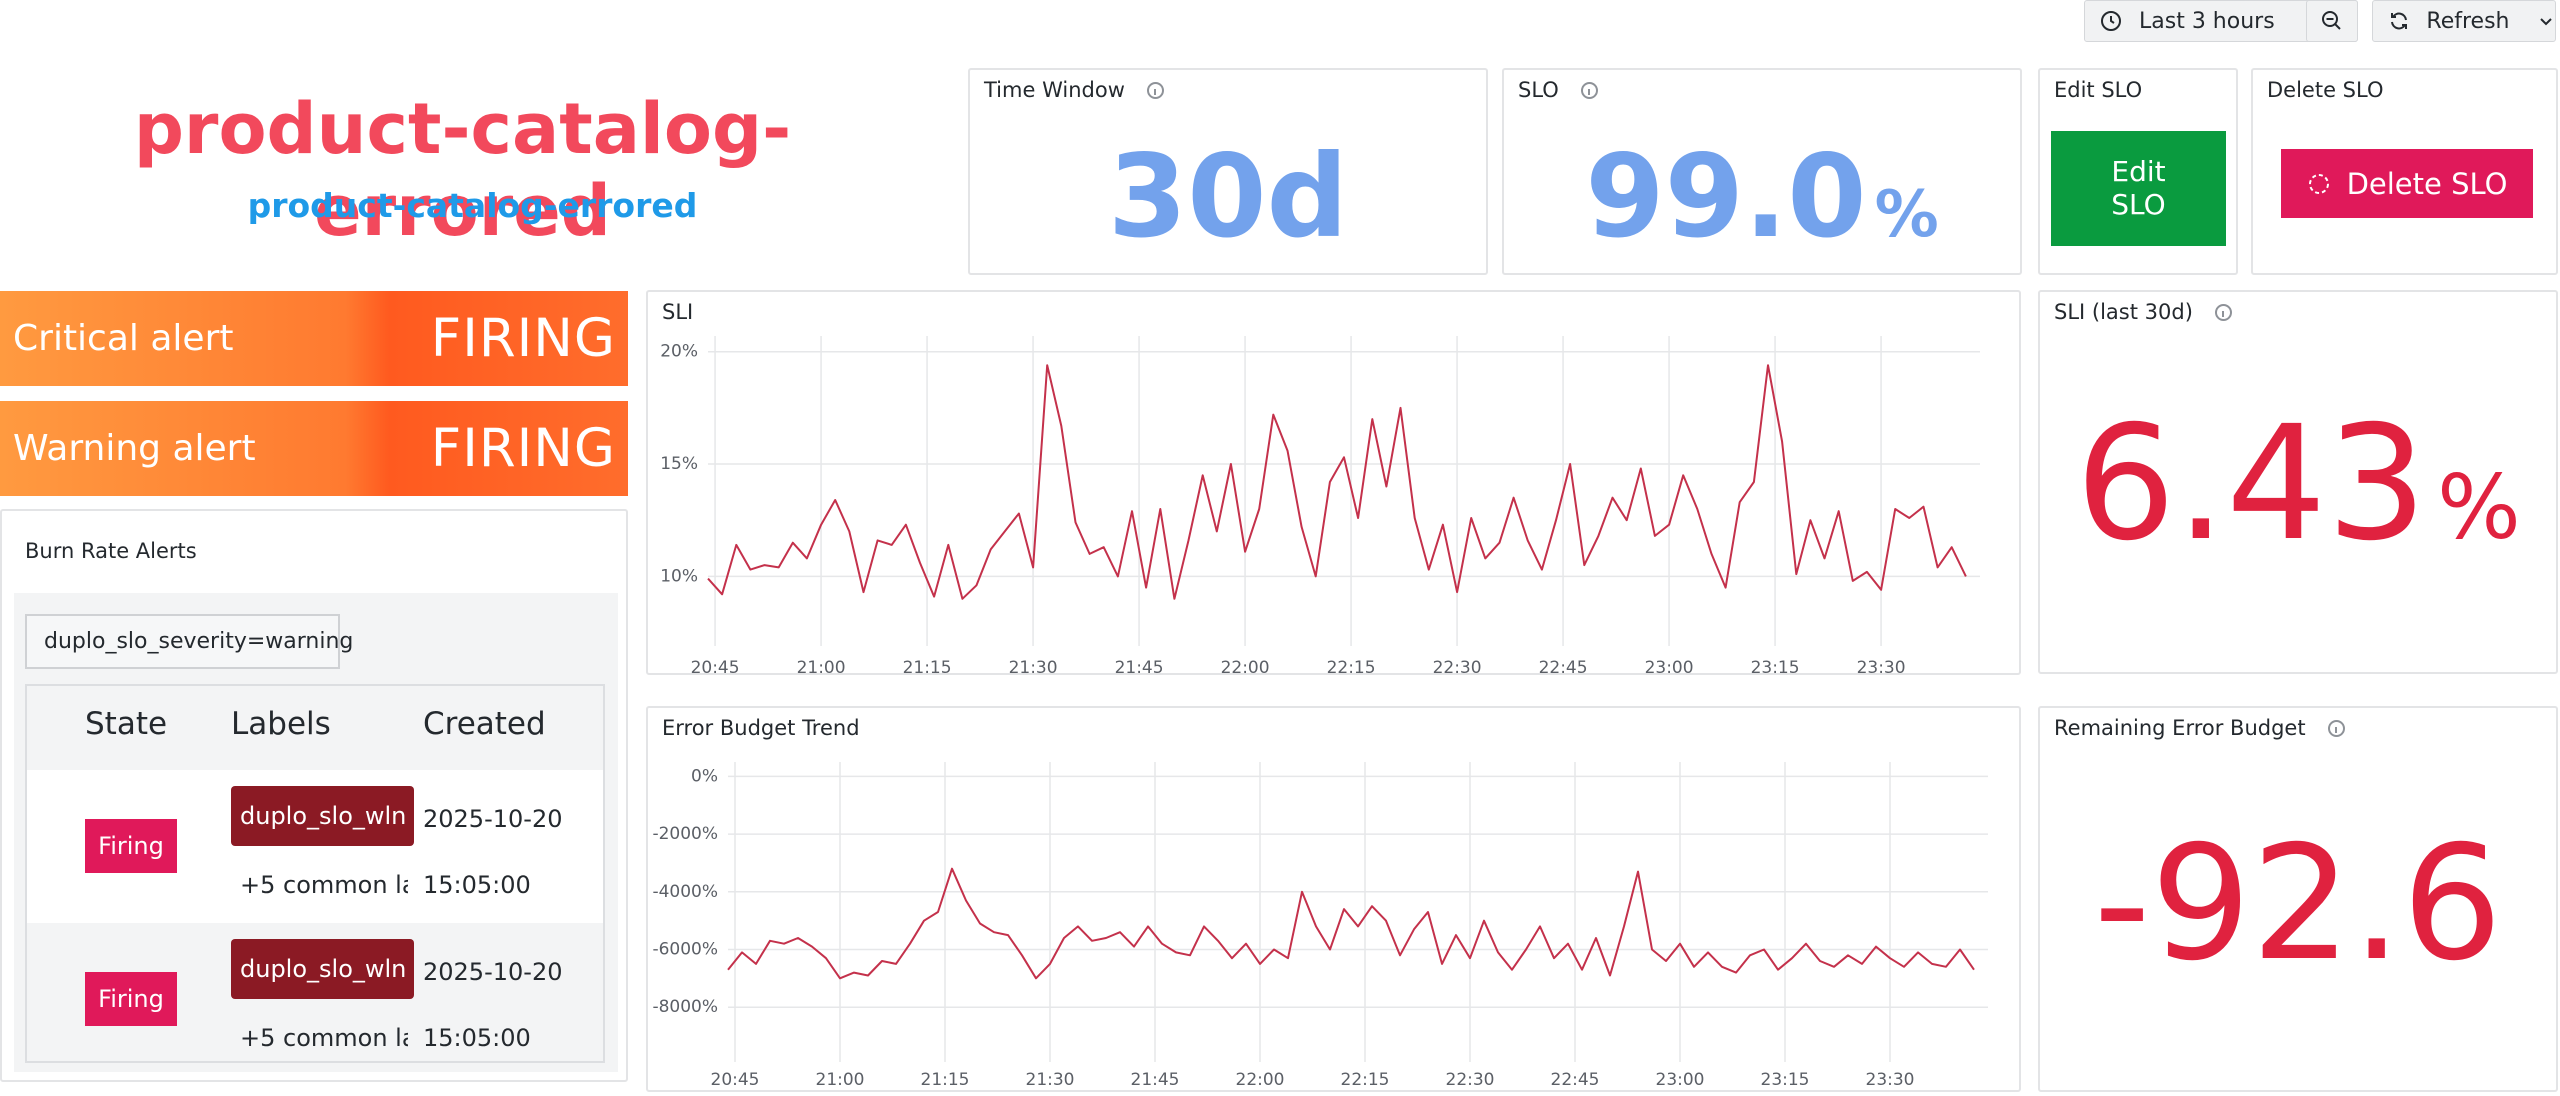  What do you see at coordinates (314, 338) in the screenshot?
I see `critical-alert: Critical alert FIRING` at bounding box center [314, 338].